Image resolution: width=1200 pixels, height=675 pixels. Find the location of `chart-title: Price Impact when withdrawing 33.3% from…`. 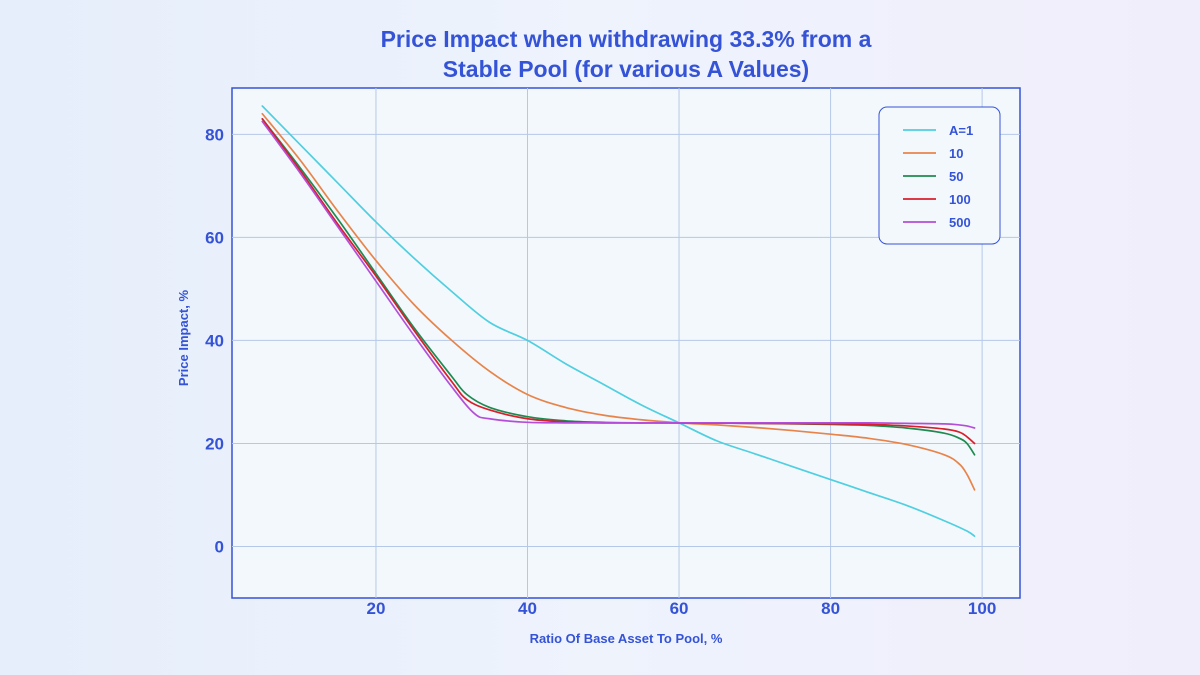

chart-title: Price Impact when withdrawing 33.3% from… is located at coordinates (600, 54).